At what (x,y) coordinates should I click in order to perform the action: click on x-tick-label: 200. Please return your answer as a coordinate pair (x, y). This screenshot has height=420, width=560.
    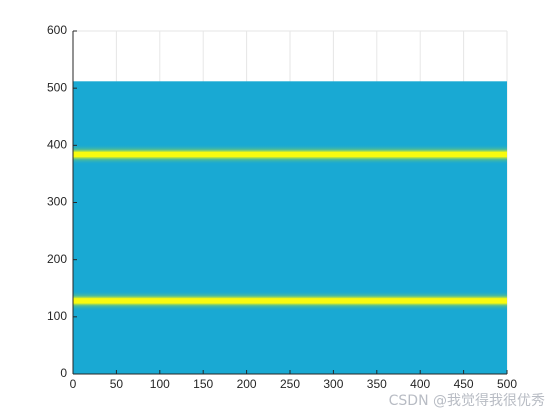
    Looking at the image, I should click on (247, 384).